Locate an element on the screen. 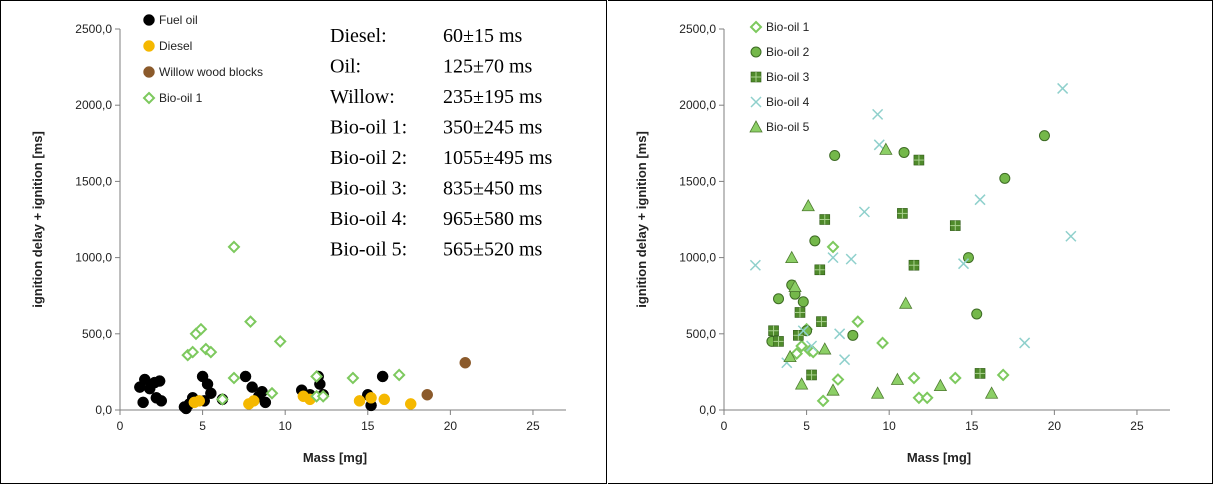 The height and width of the screenshot is (485, 1213). y-axis-title: ignition delay + ignition [ms] is located at coordinates (641, 219).